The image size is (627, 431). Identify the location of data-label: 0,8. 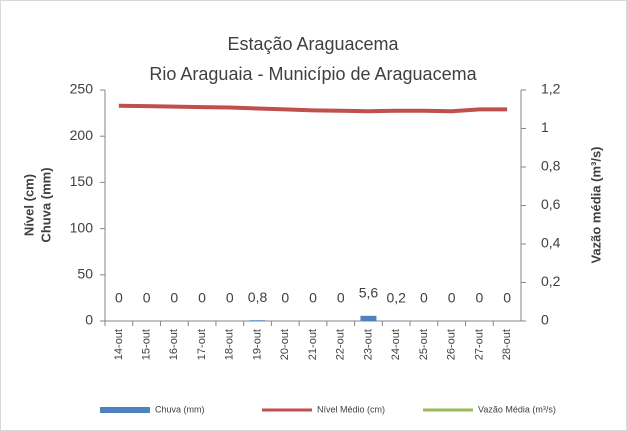
(258, 297).